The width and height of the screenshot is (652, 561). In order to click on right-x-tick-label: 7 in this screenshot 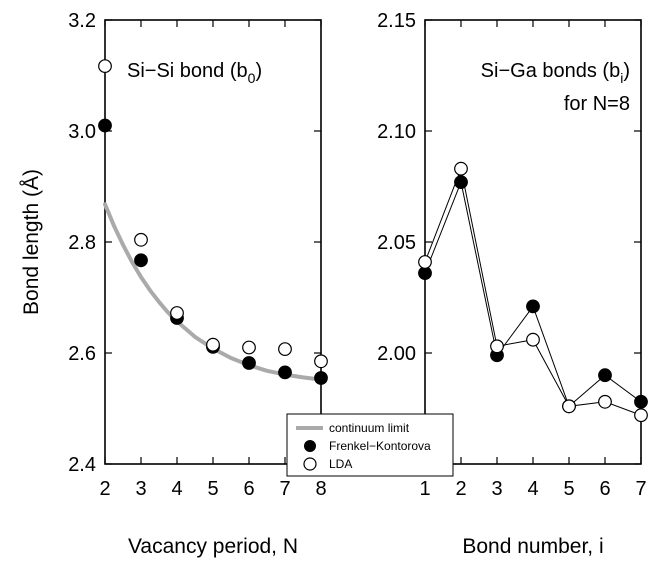, I will do `click(640, 489)`.